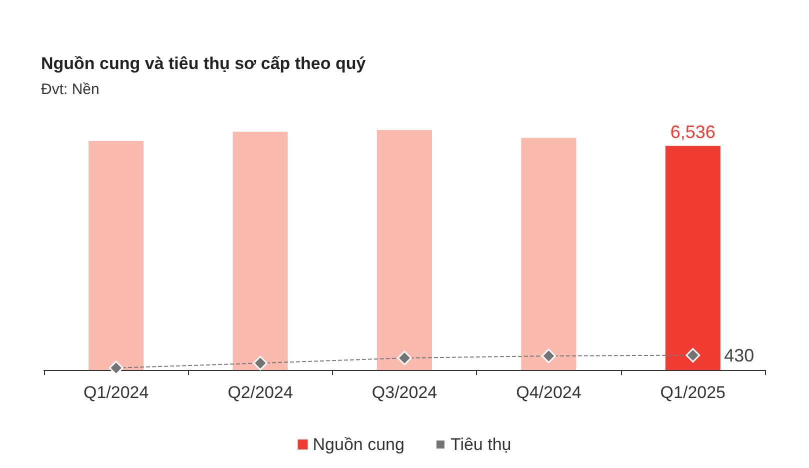 The height and width of the screenshot is (468, 809). What do you see at coordinates (260, 392) in the screenshot?
I see `x-tick-label: Q2/2024` at bounding box center [260, 392].